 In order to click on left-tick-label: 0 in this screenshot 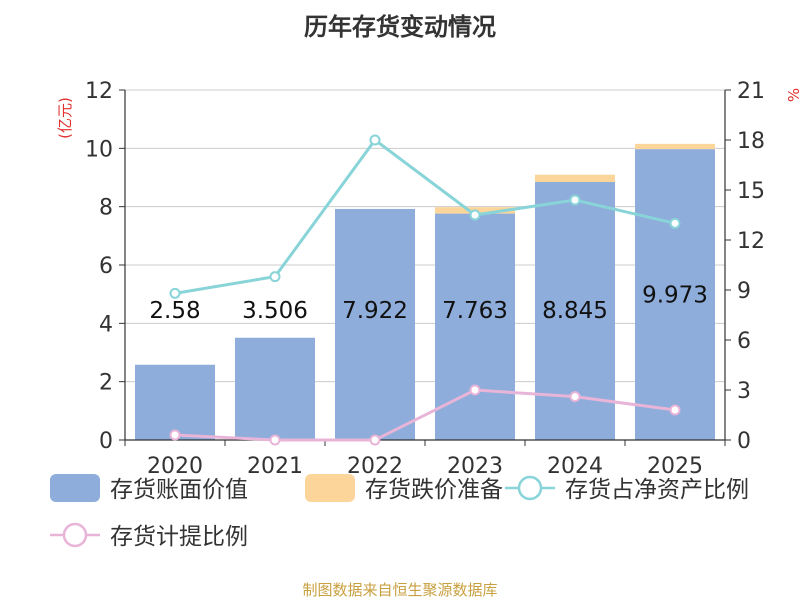, I will do `click(106, 441)`.